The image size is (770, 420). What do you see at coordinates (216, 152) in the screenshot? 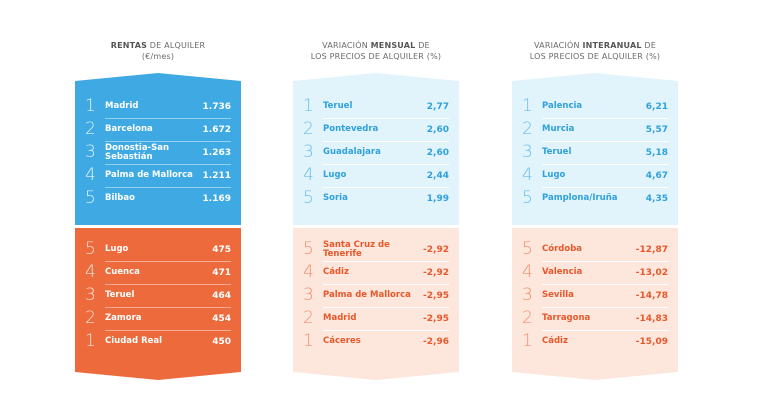
I see `ranking-value: 1.263` at bounding box center [216, 152].